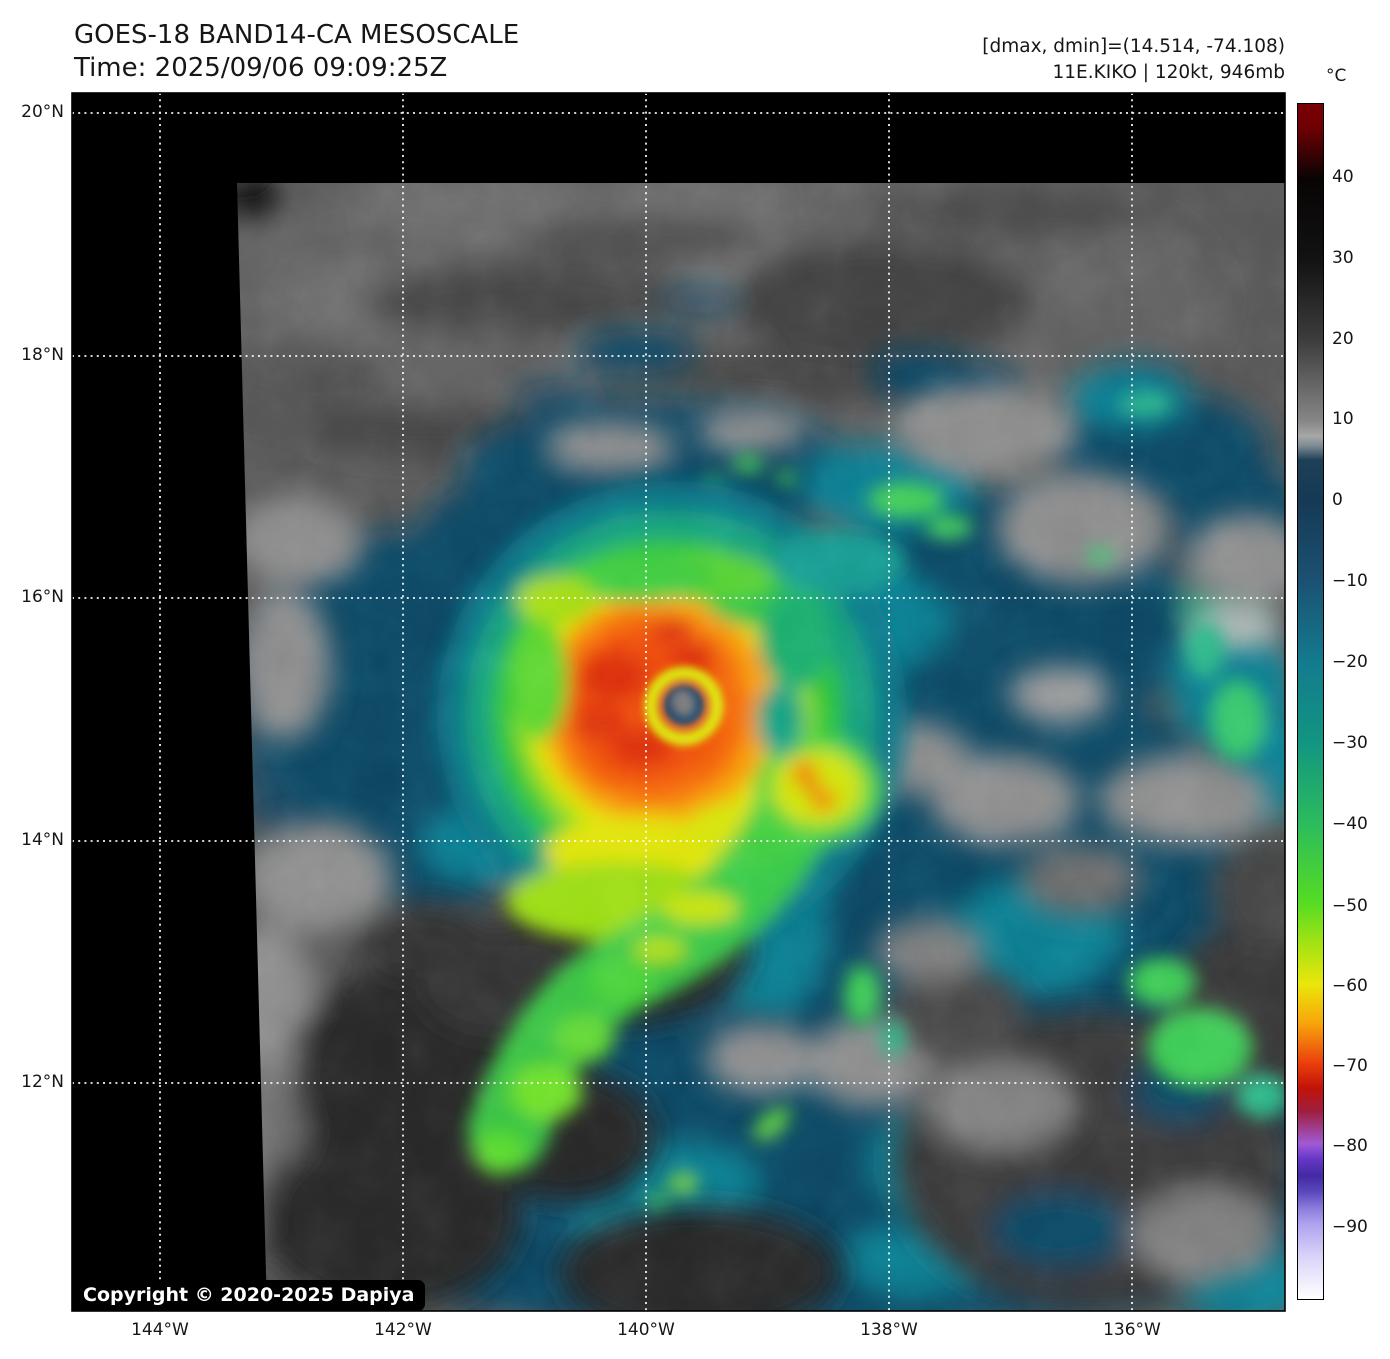  What do you see at coordinates (42, 840) in the screenshot?
I see `y-tick-label: 14°N` at bounding box center [42, 840].